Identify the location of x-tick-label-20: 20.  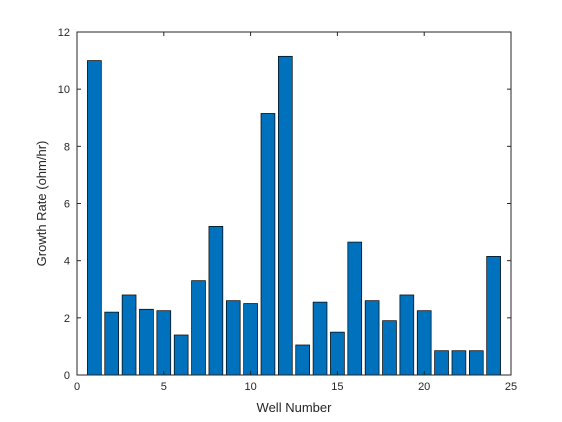
(424, 387).